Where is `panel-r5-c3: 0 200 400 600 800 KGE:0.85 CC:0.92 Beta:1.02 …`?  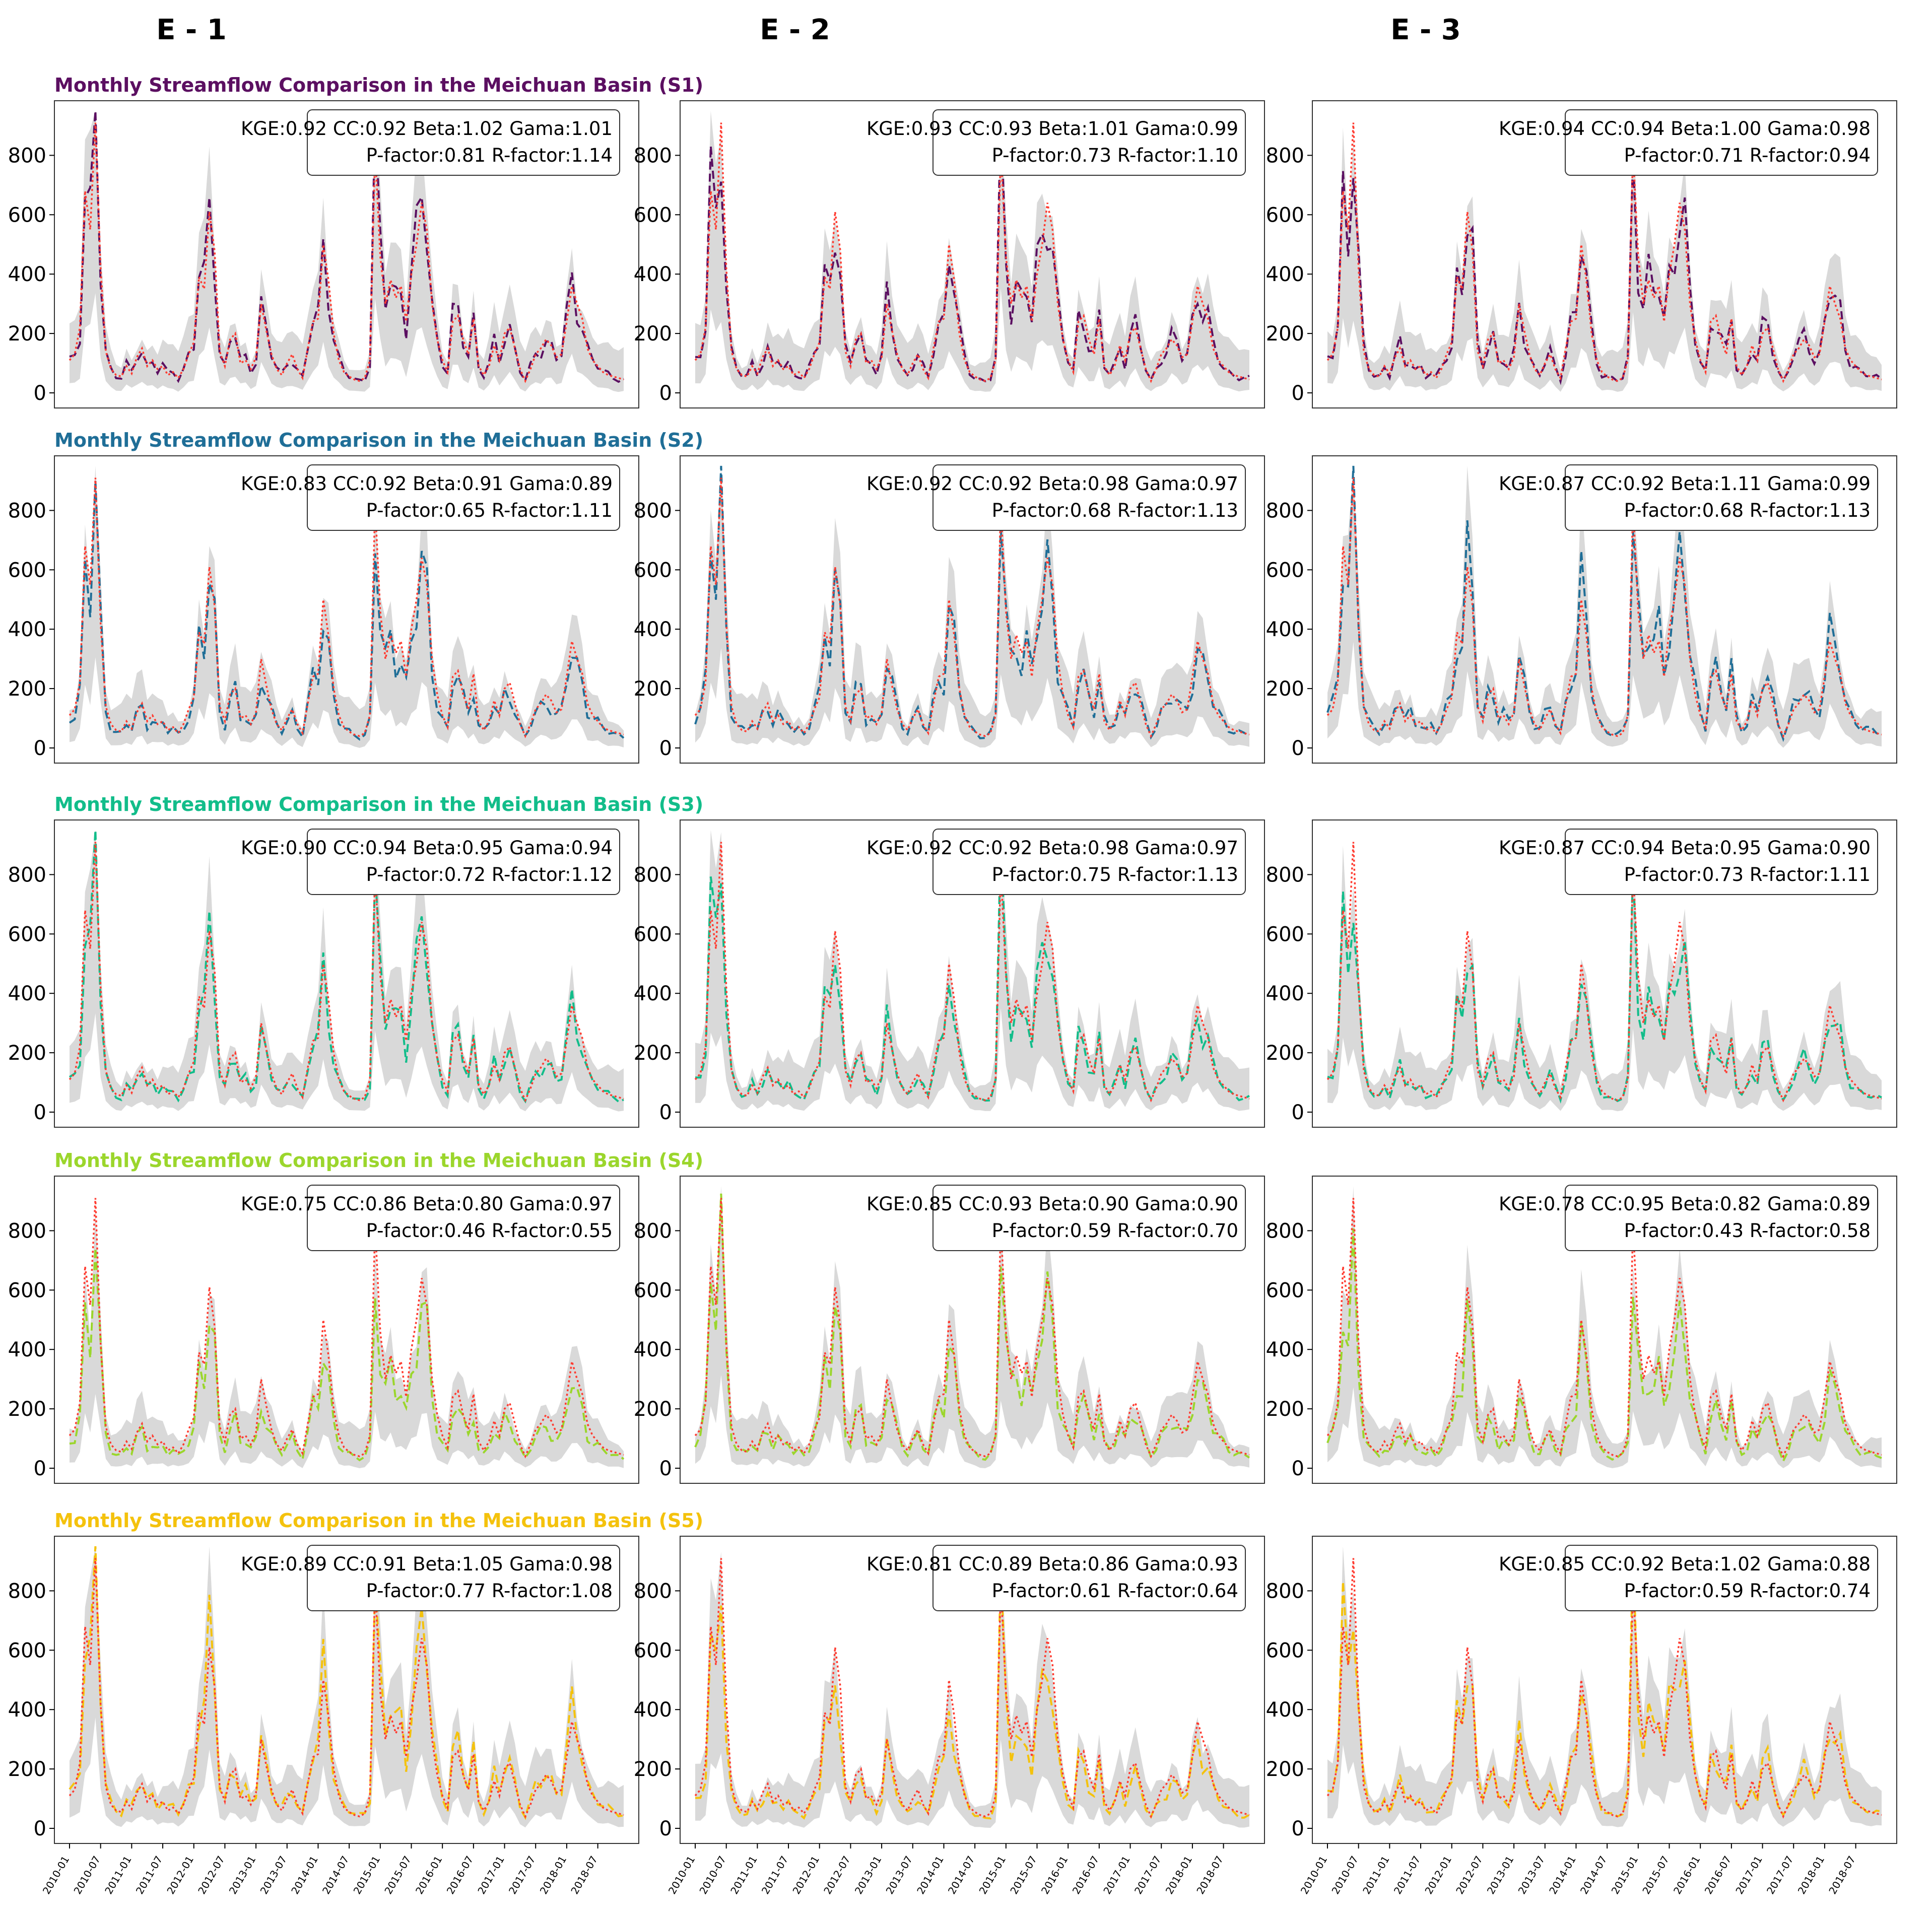 panel-r5-c3: 0 200 400 600 800 KGE:0.85 CC:0.92 Beta:1.02 … is located at coordinates (1581, 1716).